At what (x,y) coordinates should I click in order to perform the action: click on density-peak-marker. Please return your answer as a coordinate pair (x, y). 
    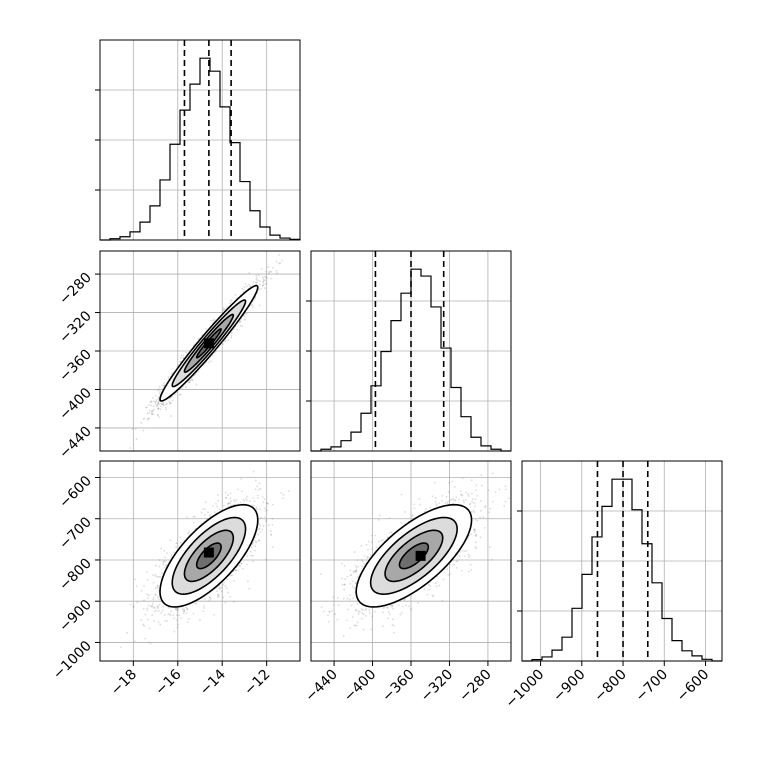
    Looking at the image, I should click on (208, 552).